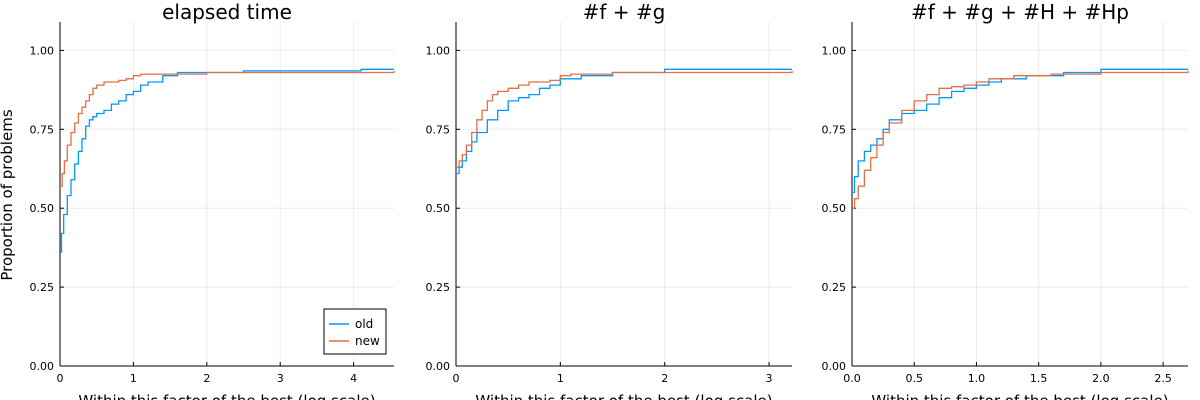  What do you see at coordinates (852, 378) in the screenshot?
I see `x-tick-label: 0.0` at bounding box center [852, 378].